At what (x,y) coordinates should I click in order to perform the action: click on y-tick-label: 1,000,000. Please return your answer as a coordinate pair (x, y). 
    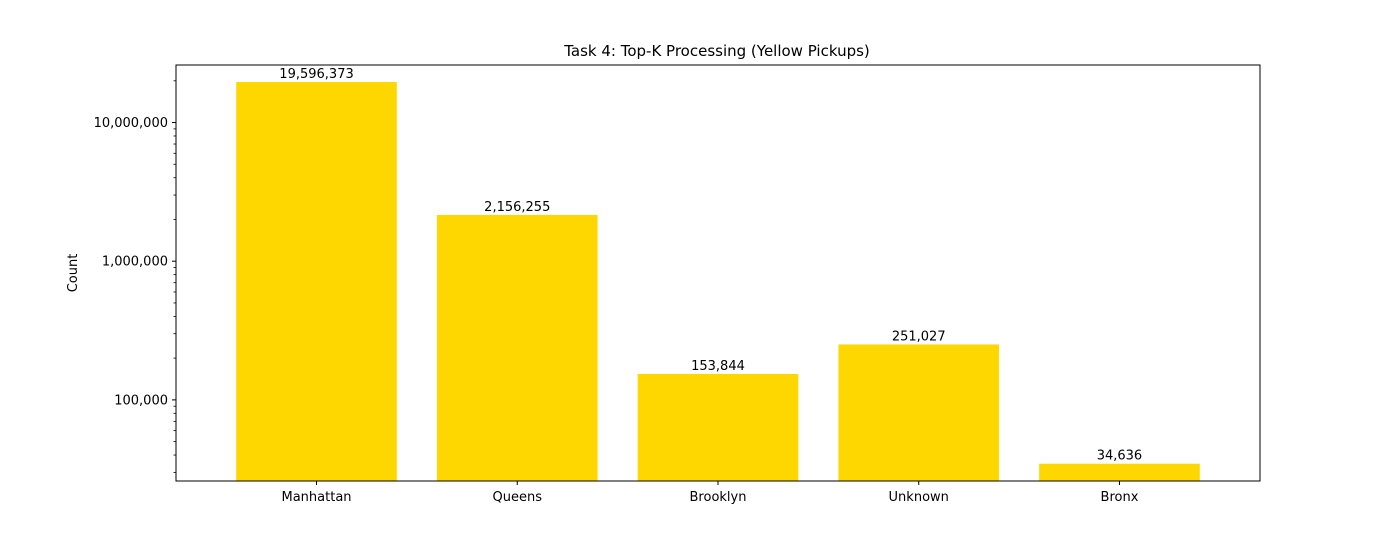
    Looking at the image, I should click on (135, 262).